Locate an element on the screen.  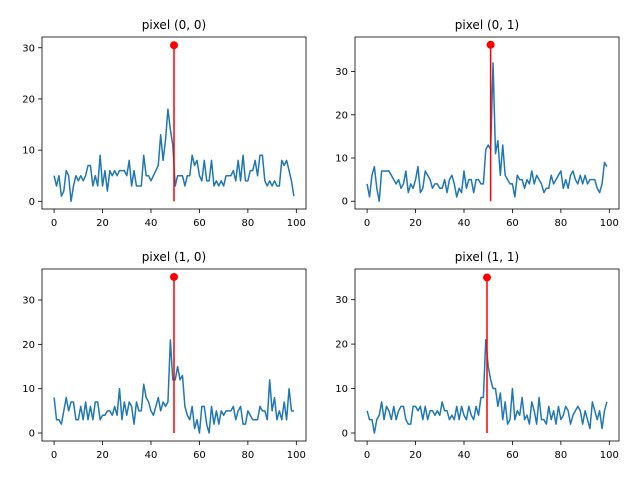
series-line is located at coordinates (487, 132).